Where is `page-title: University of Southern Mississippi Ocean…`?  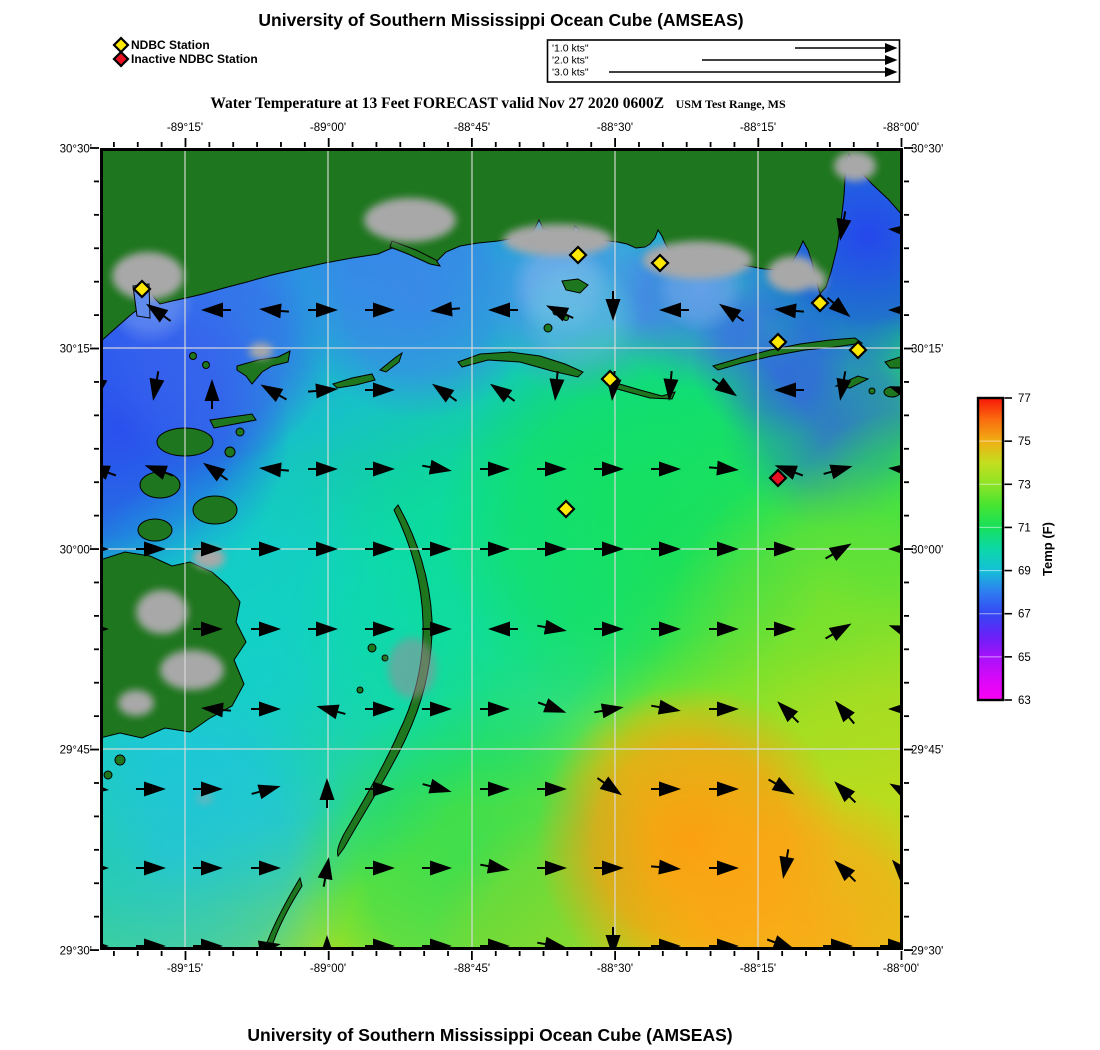 page-title: University of Southern Mississippi Ocean… is located at coordinates (500, 20).